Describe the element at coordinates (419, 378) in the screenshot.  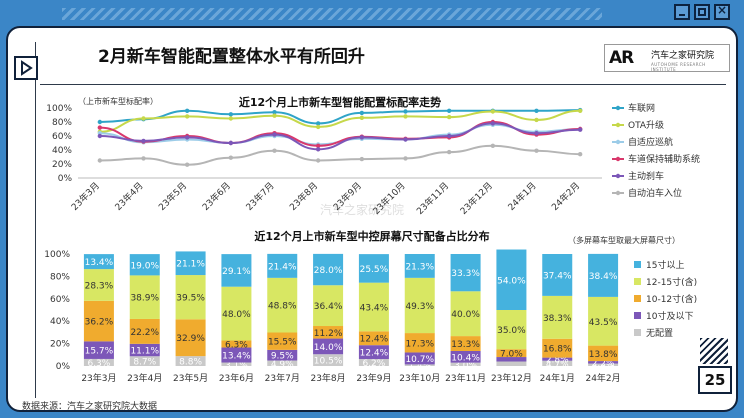
I see `bar-x-tick: 23年10月` at that location.